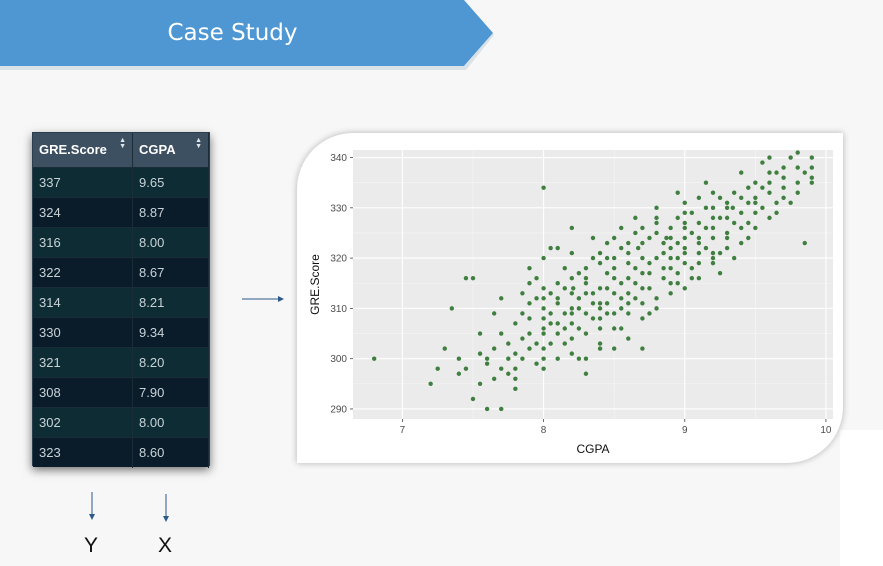  Describe the element at coordinates (83, 273) in the screenshot. I see `cell-gre-score: 322` at that location.